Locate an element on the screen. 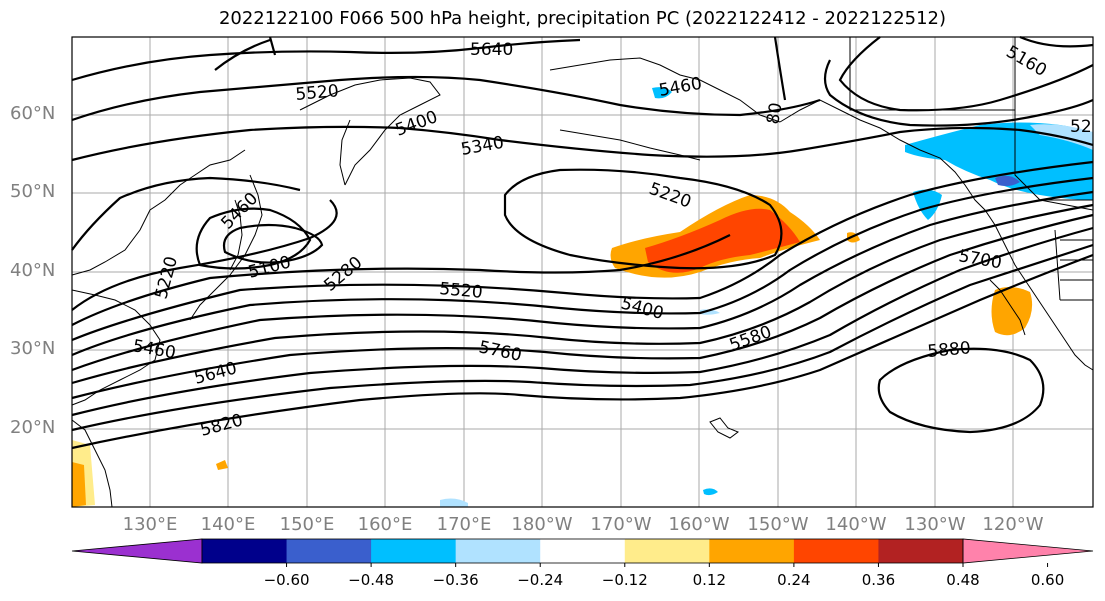 Image resolution: width=1105 pixels, height=601 pixels. contour-label: 80 is located at coordinates (774, 113).